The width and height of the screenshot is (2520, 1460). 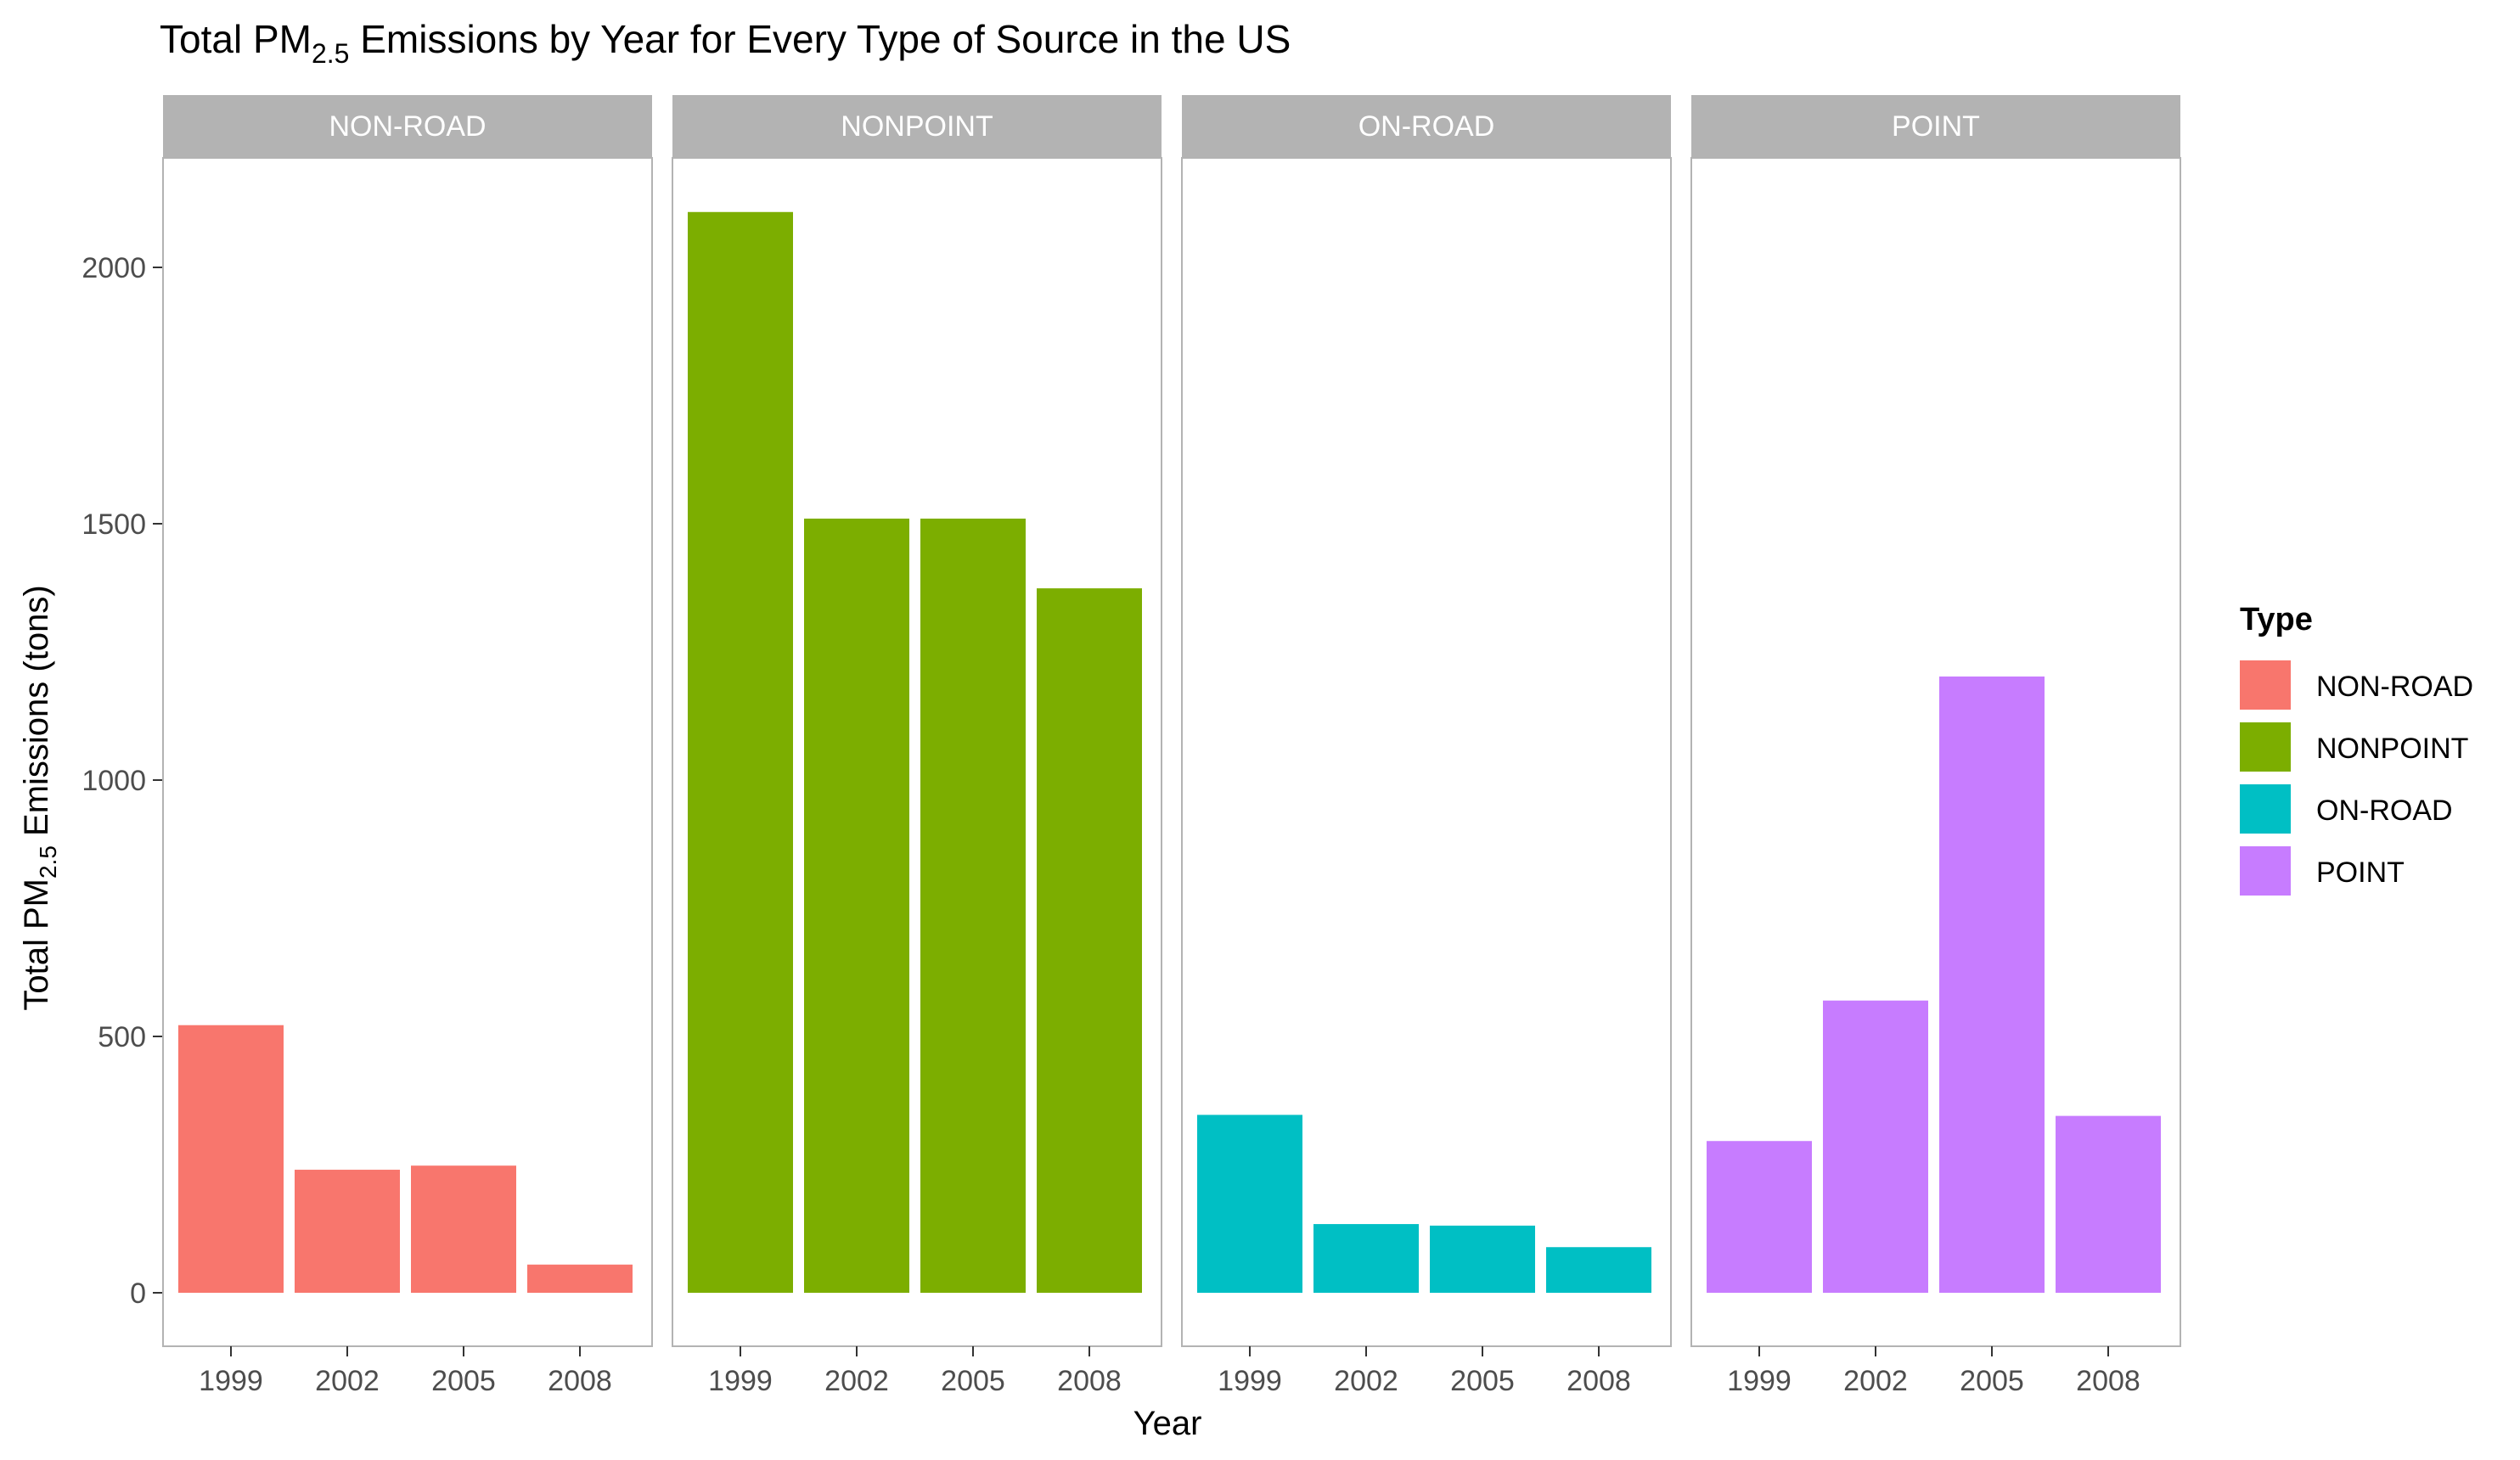 What do you see at coordinates (114, 268) in the screenshot?
I see `y-tick-label: 2000` at bounding box center [114, 268].